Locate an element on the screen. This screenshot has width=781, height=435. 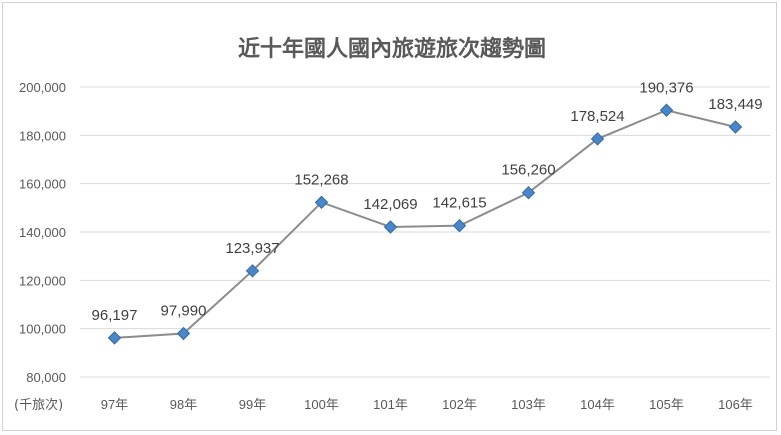
data-label: 190,376 is located at coordinates (666, 87).